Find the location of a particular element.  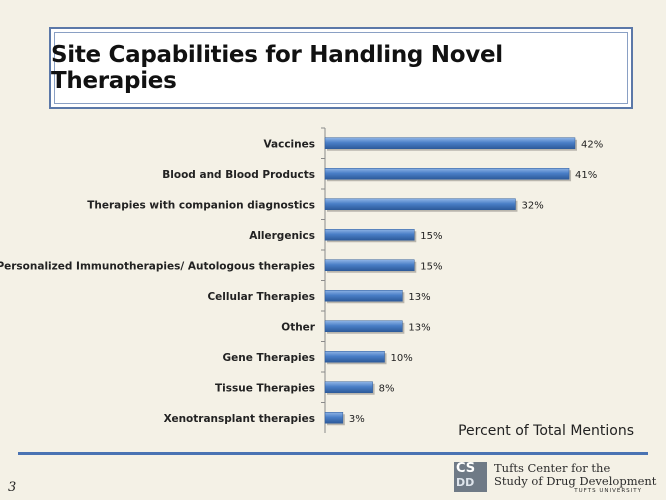

category-label: Gene Therapies is located at coordinates (268, 358).